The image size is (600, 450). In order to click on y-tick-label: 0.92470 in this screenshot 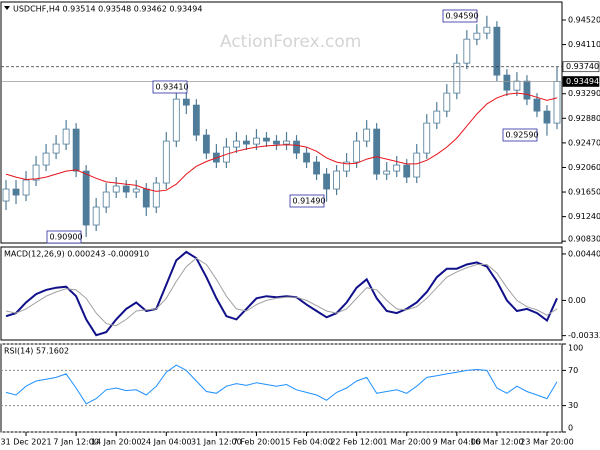, I will do `click(584, 142)`.